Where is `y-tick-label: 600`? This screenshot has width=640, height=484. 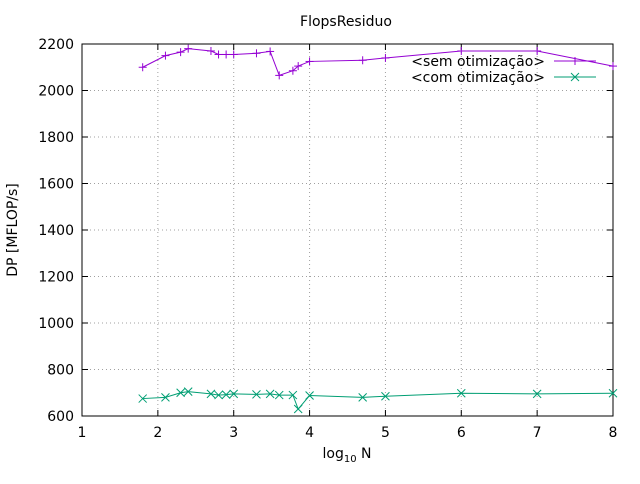
y-tick-label: 600 is located at coordinates (60, 417).